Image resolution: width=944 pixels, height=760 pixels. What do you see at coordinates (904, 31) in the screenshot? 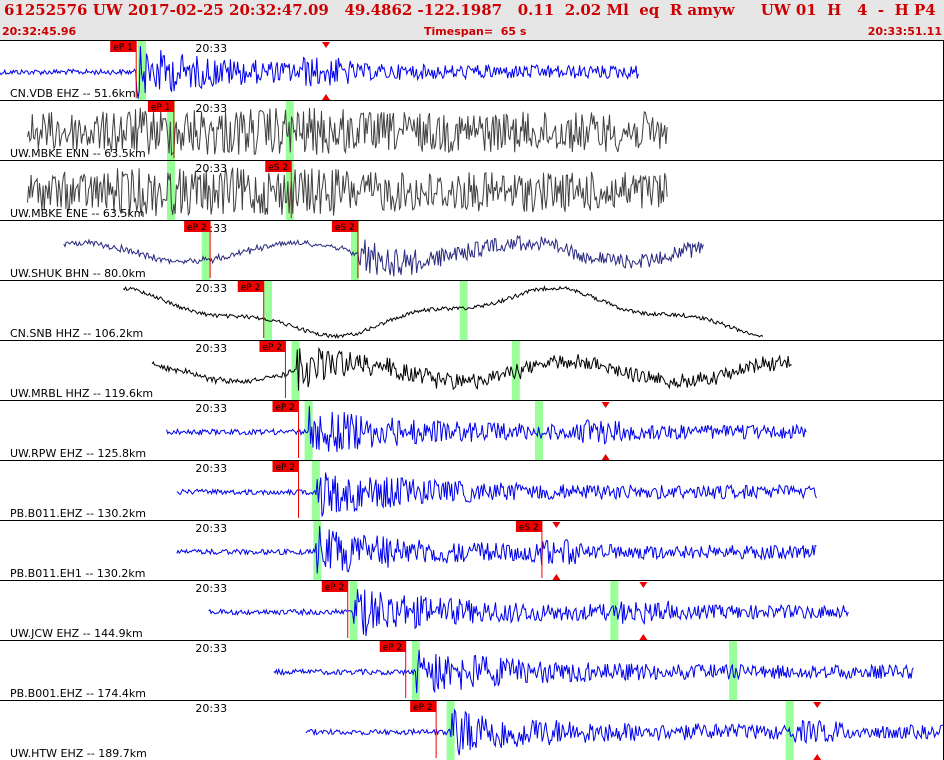
I see `end-time: 20:33:51.11` at bounding box center [904, 31].